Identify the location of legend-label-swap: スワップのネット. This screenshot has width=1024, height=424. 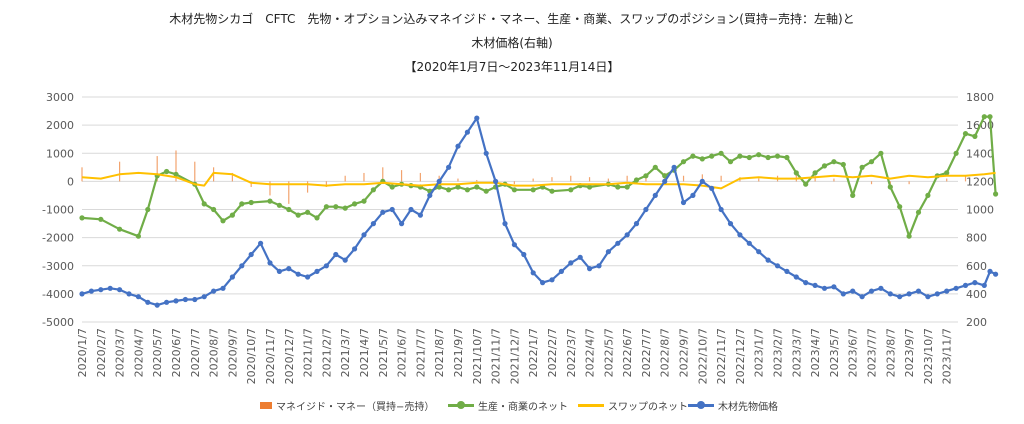
(648, 407).